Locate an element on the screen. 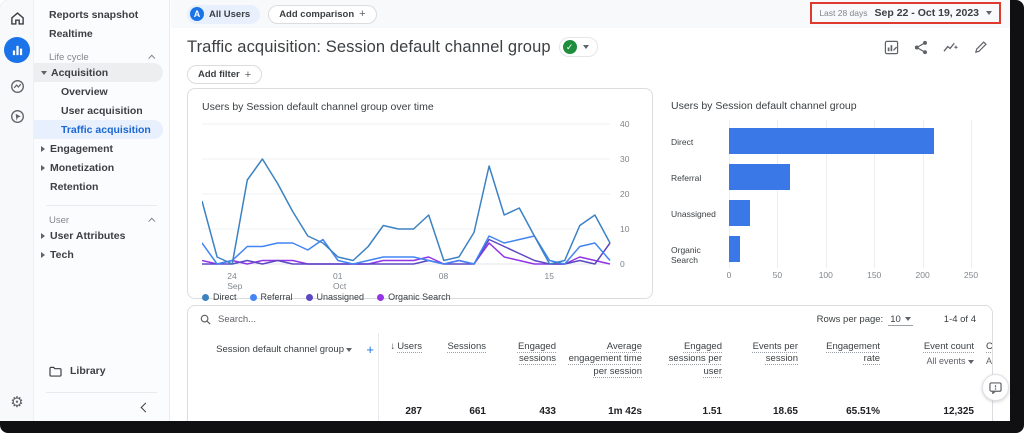  feedback-button is located at coordinates (995, 387).